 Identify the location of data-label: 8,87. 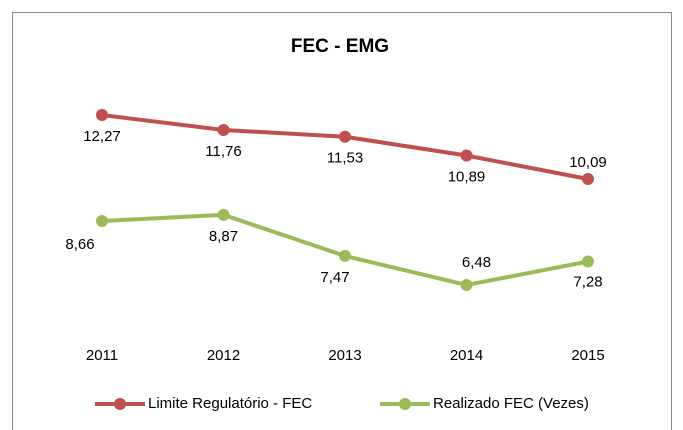
(223, 236).